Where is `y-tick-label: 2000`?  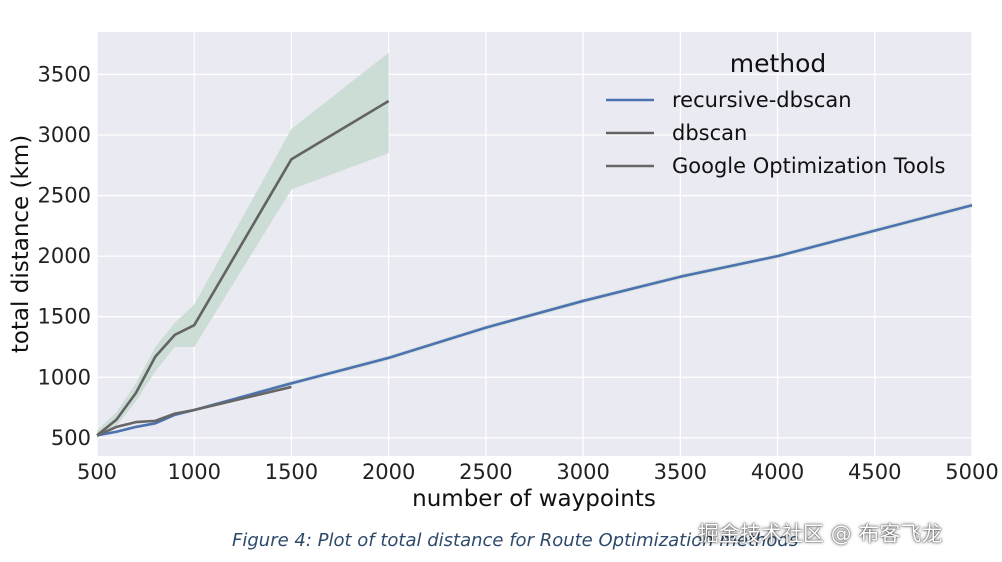
y-tick-label: 2000 is located at coordinates (64, 256).